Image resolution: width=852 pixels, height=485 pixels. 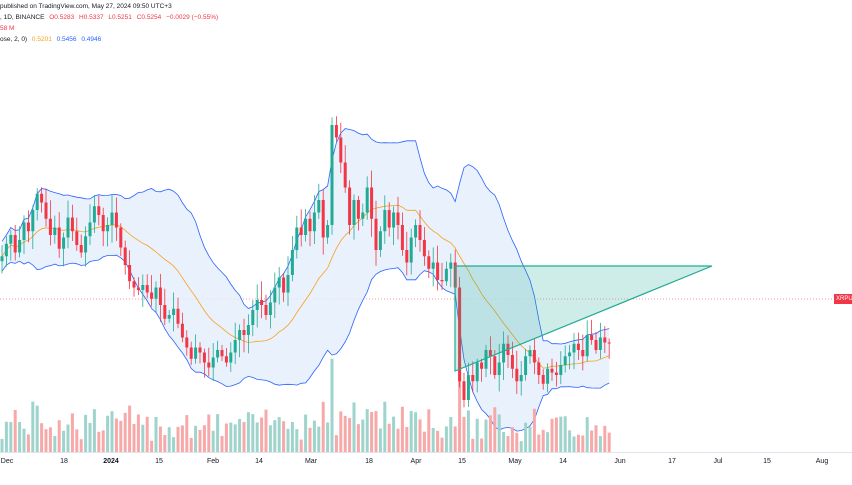 What do you see at coordinates (417, 461) in the screenshot?
I see `x-tick-label: Apr` at bounding box center [417, 461].